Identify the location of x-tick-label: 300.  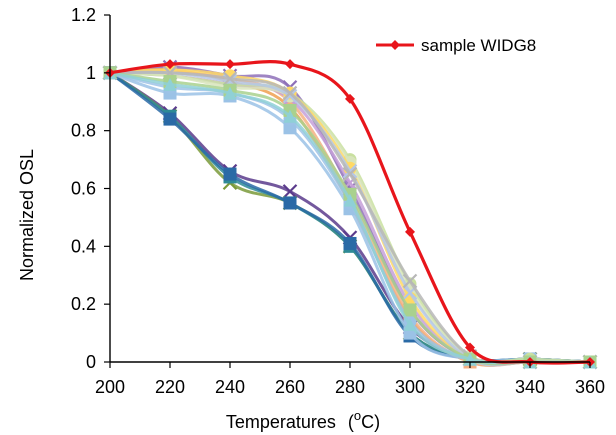
(410, 387).